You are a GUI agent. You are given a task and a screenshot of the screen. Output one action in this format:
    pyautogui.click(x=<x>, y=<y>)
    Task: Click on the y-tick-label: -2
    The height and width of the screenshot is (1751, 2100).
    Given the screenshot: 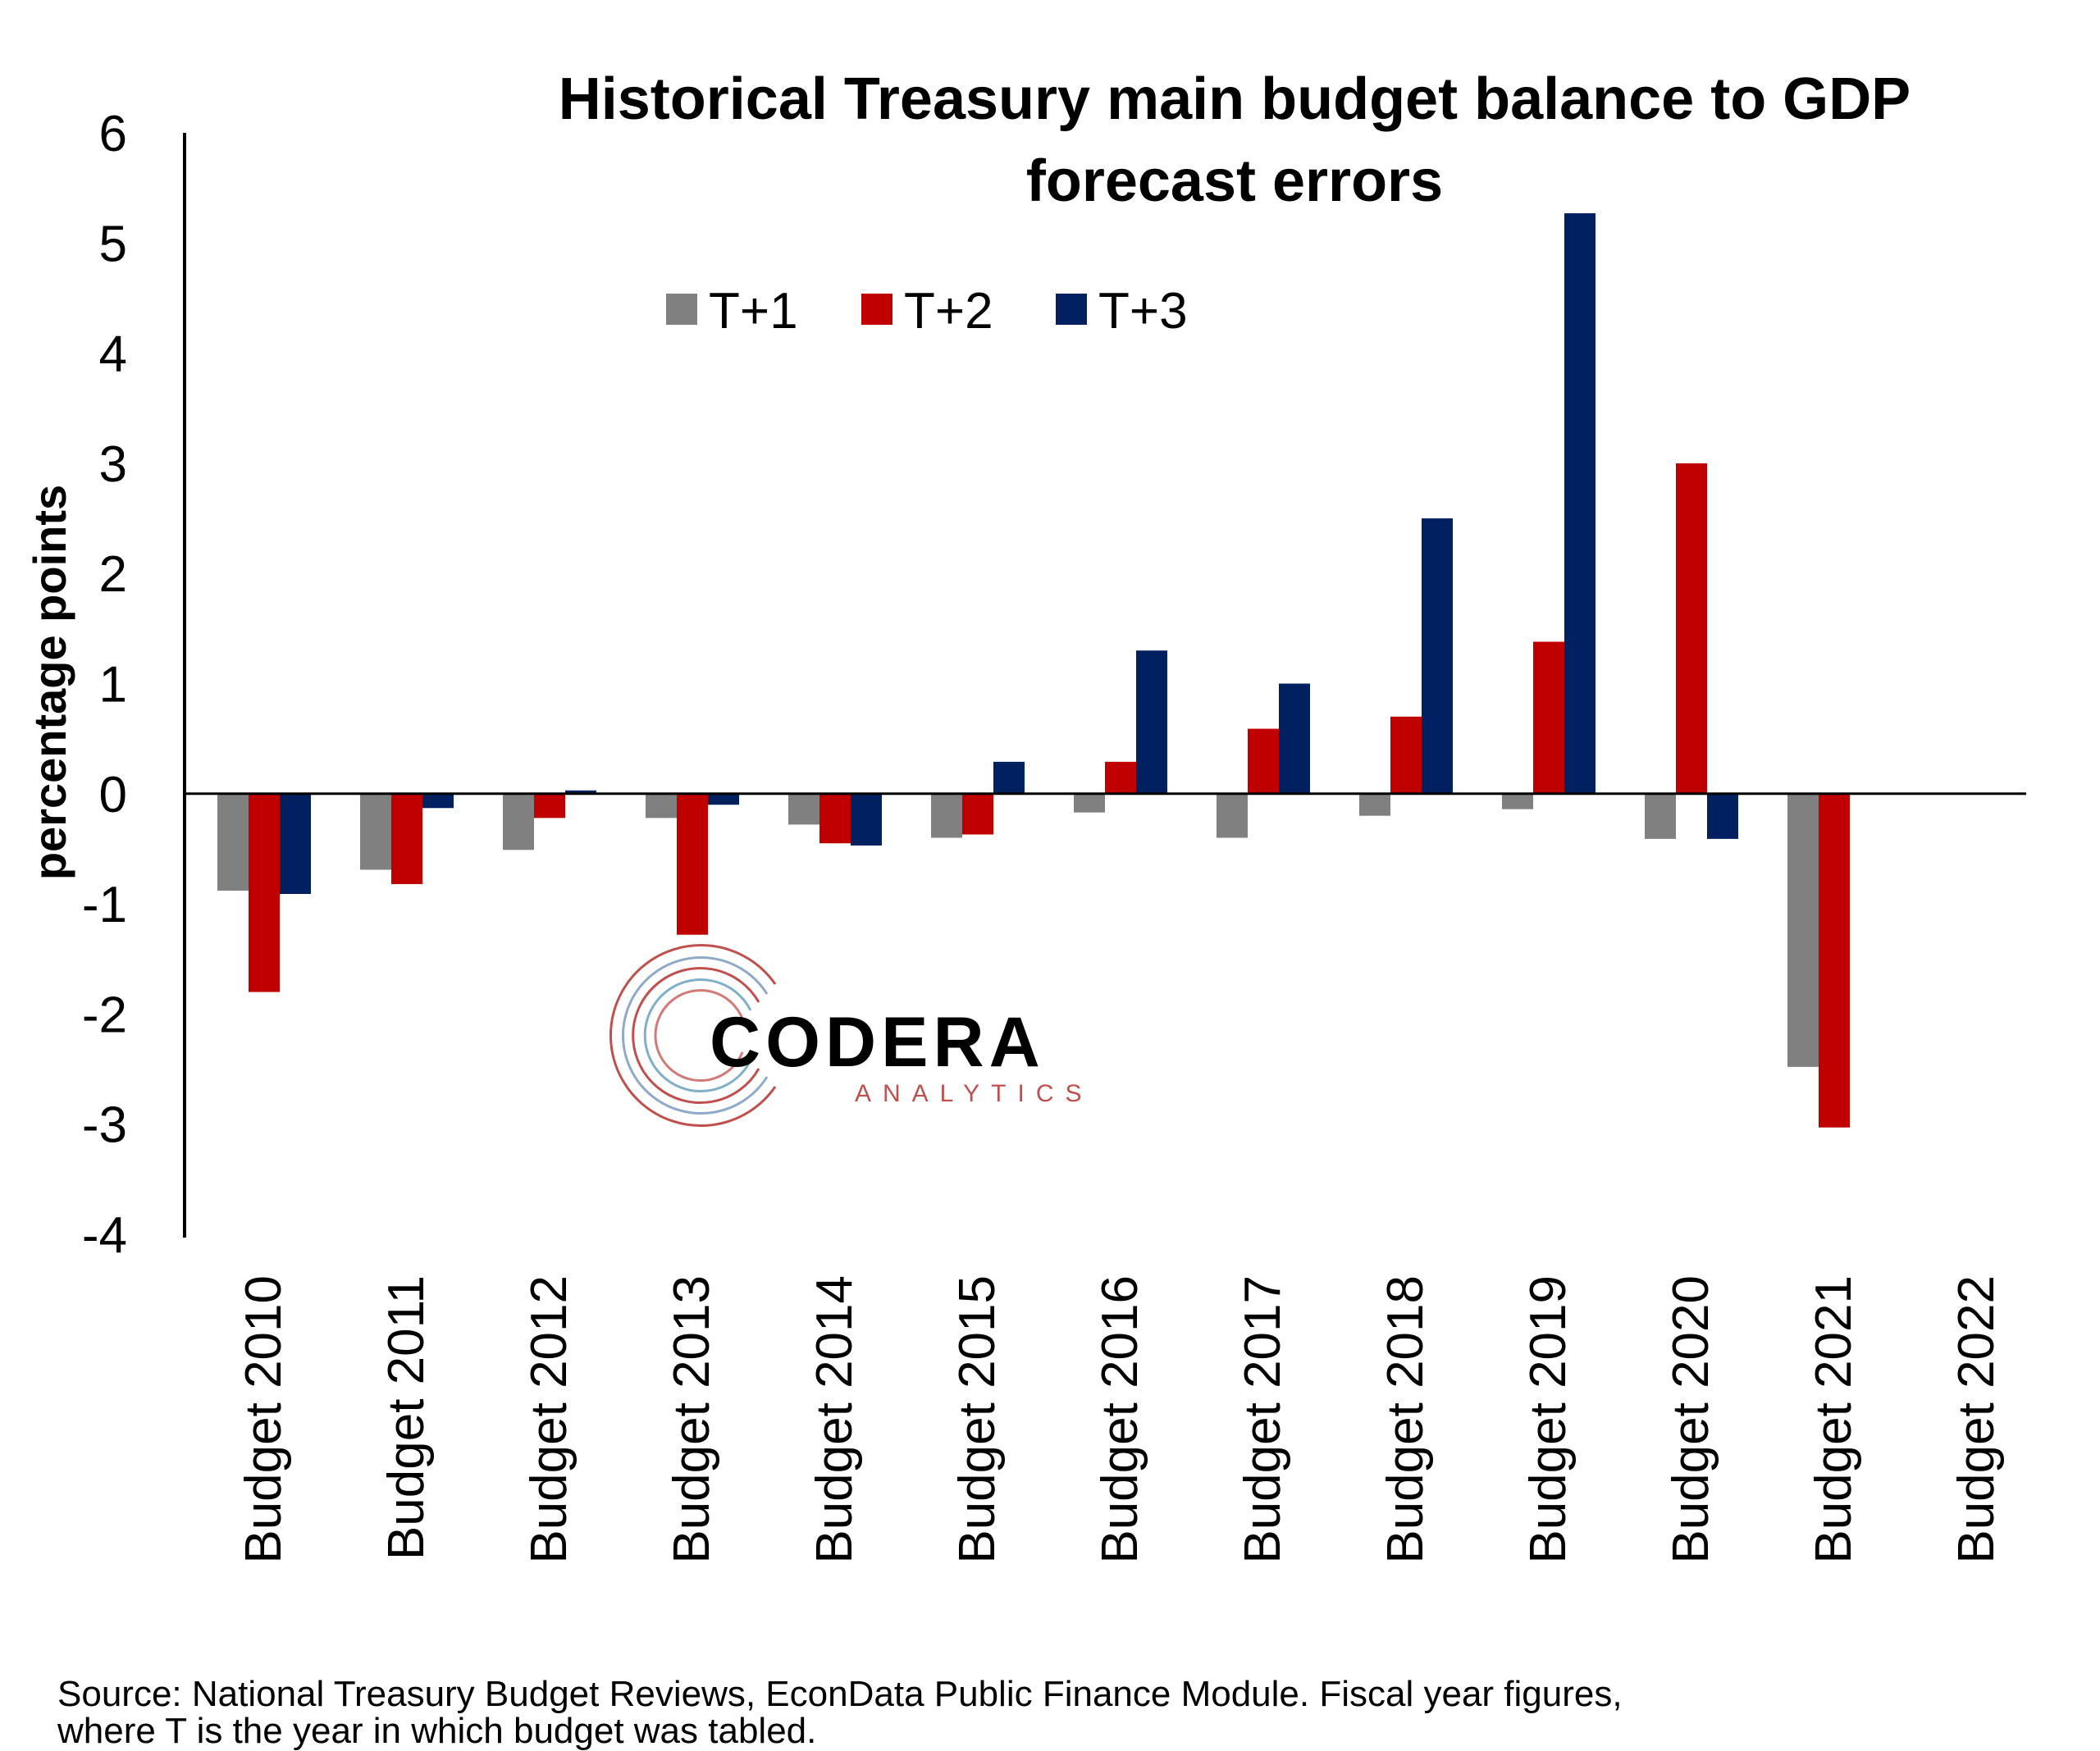 What is the action you would take?
    pyautogui.click(x=105, y=1015)
    